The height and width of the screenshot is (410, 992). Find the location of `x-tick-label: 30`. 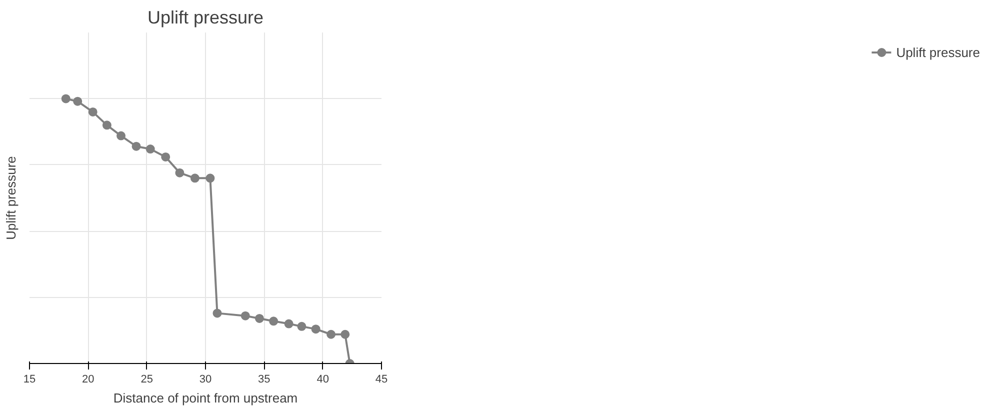

x-tick-label: 30 is located at coordinates (205, 380).